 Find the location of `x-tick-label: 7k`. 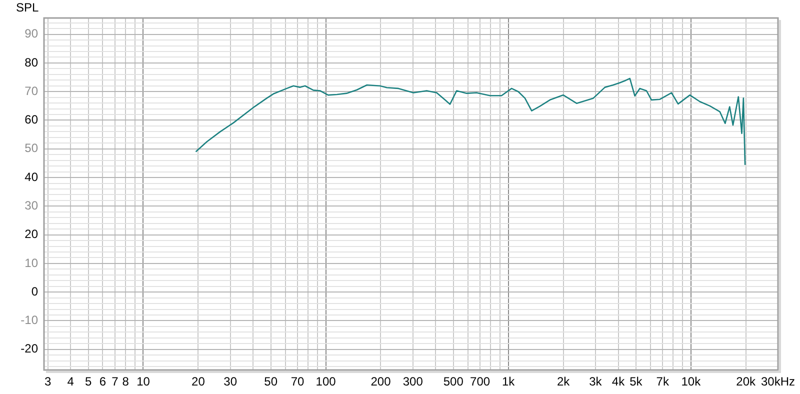

x-tick-label: 7k is located at coordinates (663, 381).